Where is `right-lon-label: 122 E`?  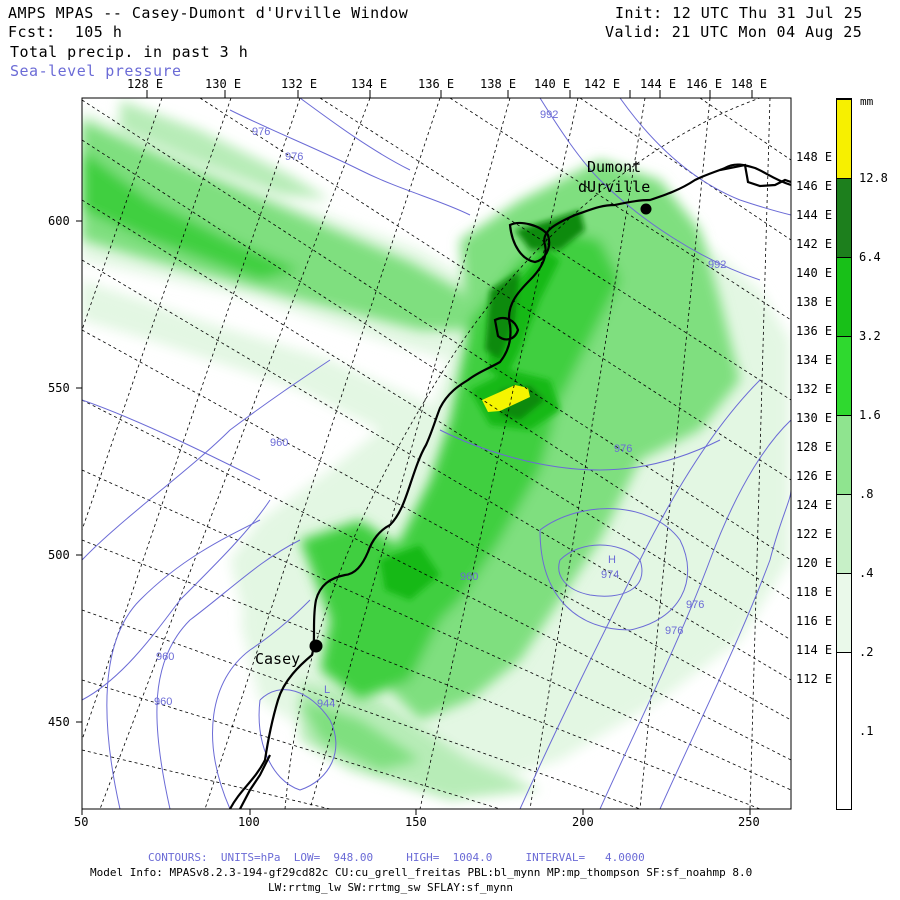 right-lon-label: 122 E is located at coordinates (814, 534).